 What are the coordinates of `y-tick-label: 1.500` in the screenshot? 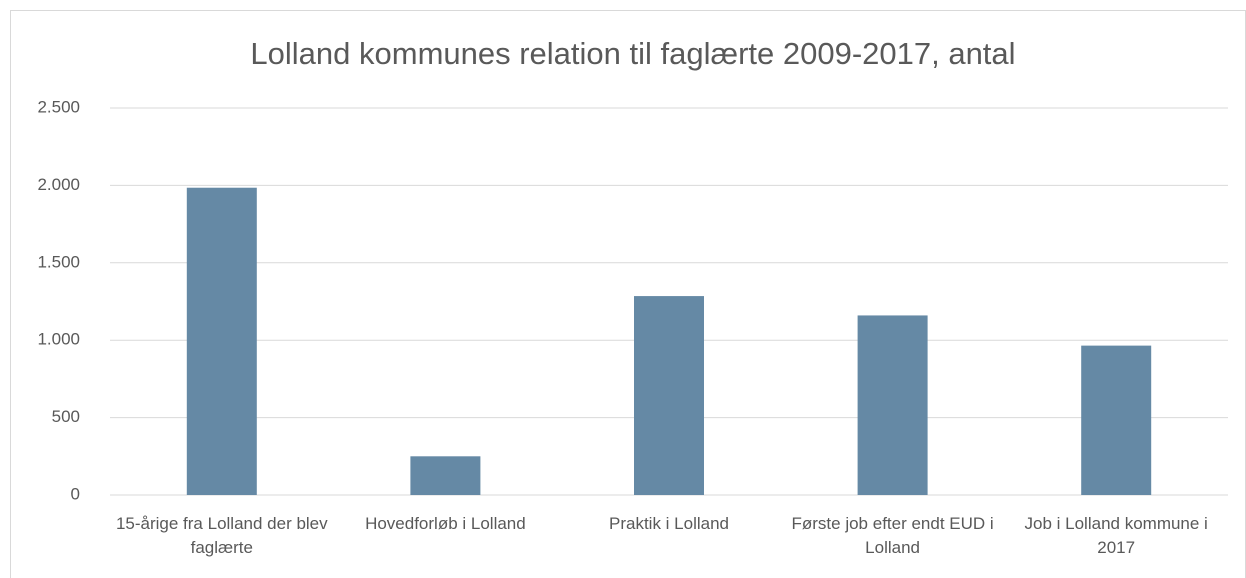 It's located at (58, 261).